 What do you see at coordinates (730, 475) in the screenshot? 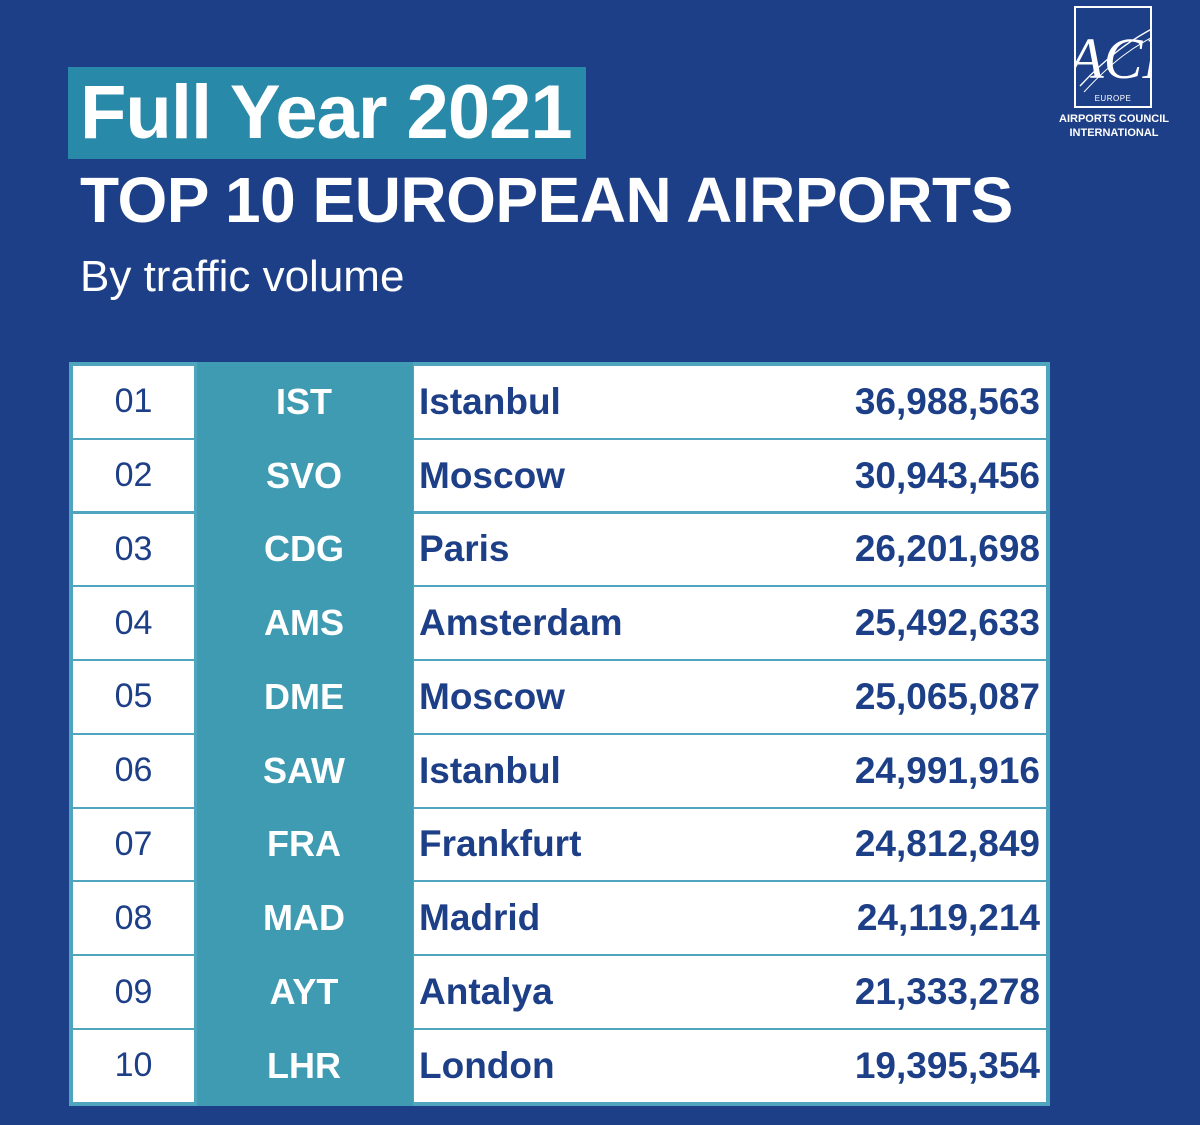
I see `city-value-cell: Moscow 30,943,456` at bounding box center [730, 475].